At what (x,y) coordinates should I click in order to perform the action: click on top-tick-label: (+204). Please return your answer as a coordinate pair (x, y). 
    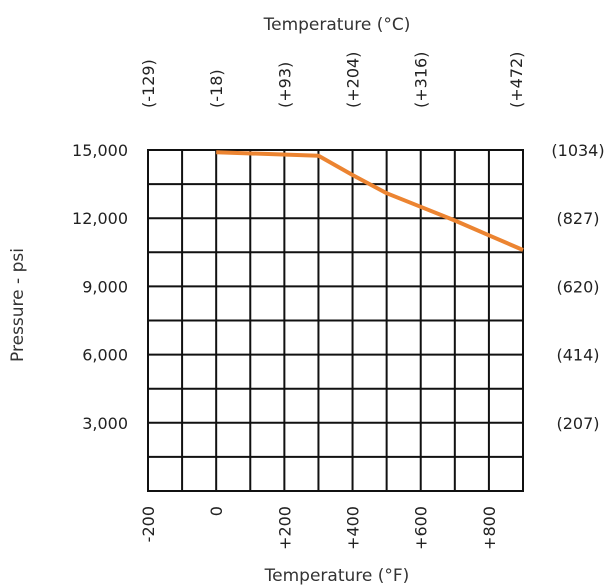
    Looking at the image, I should click on (353, 80).